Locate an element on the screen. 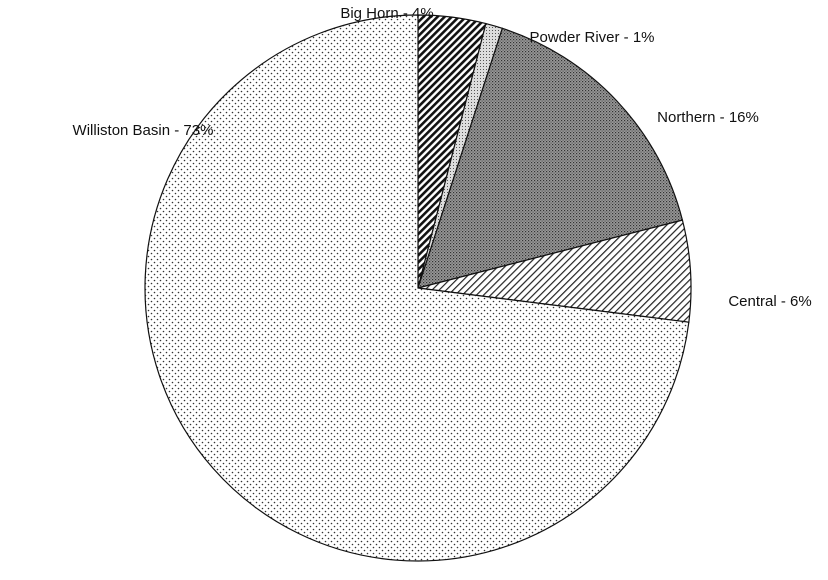 The image size is (828, 580). slice-label: Big Horn - 4% is located at coordinates (386, 13).